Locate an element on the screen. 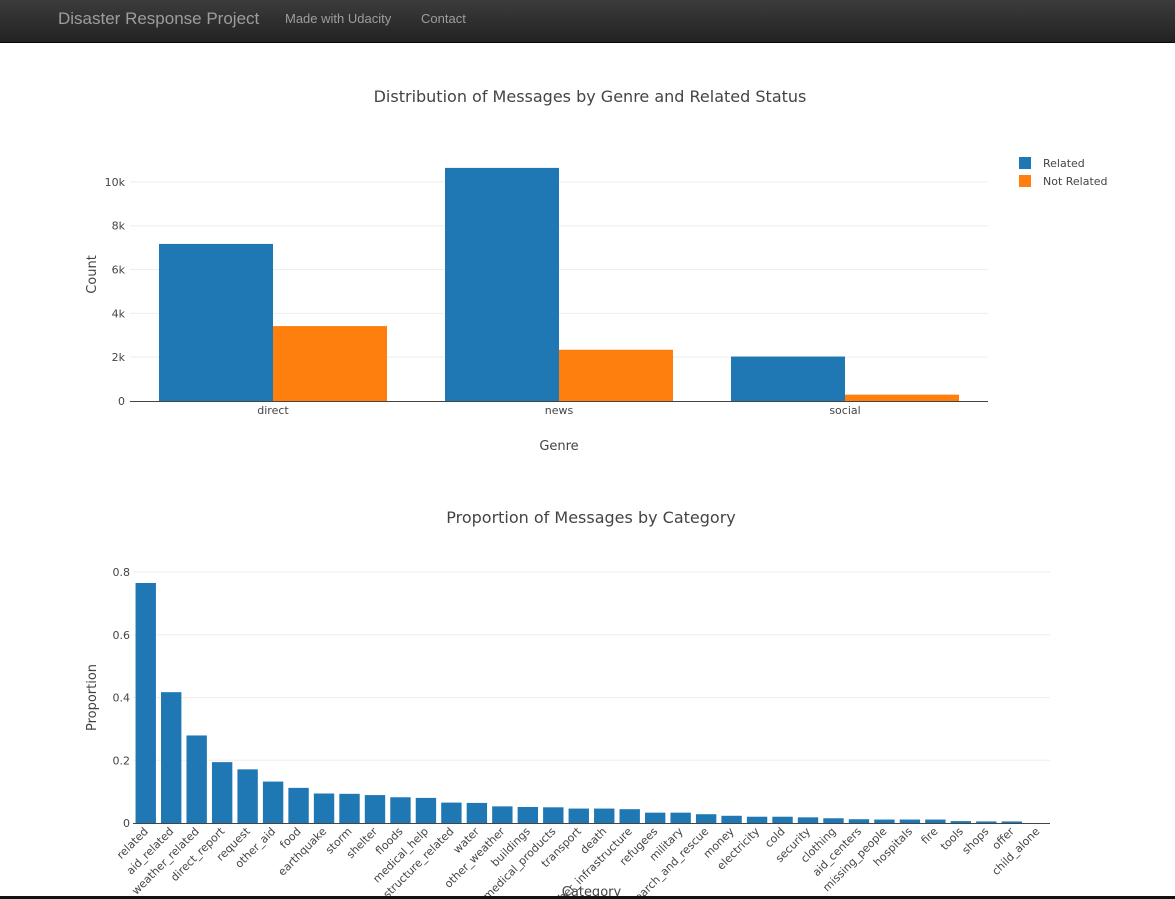  x-tick-label: shops is located at coordinates (976, 841).